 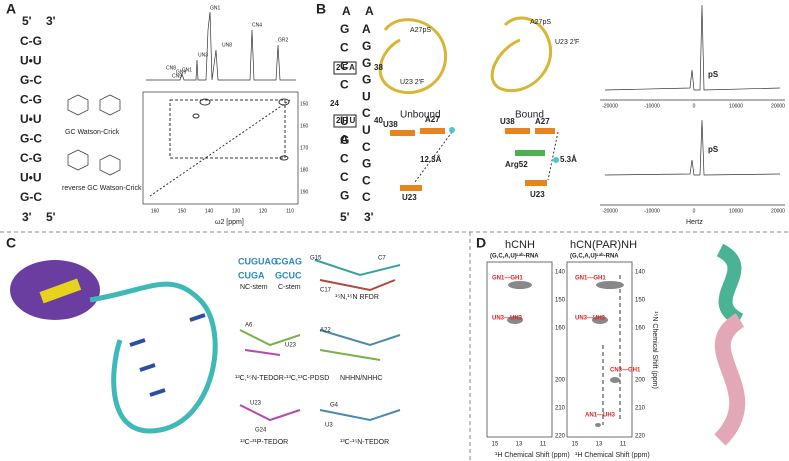 What do you see at coordinates (261, 431) in the screenshot?
I see `residue-label: G24` at bounding box center [261, 431].